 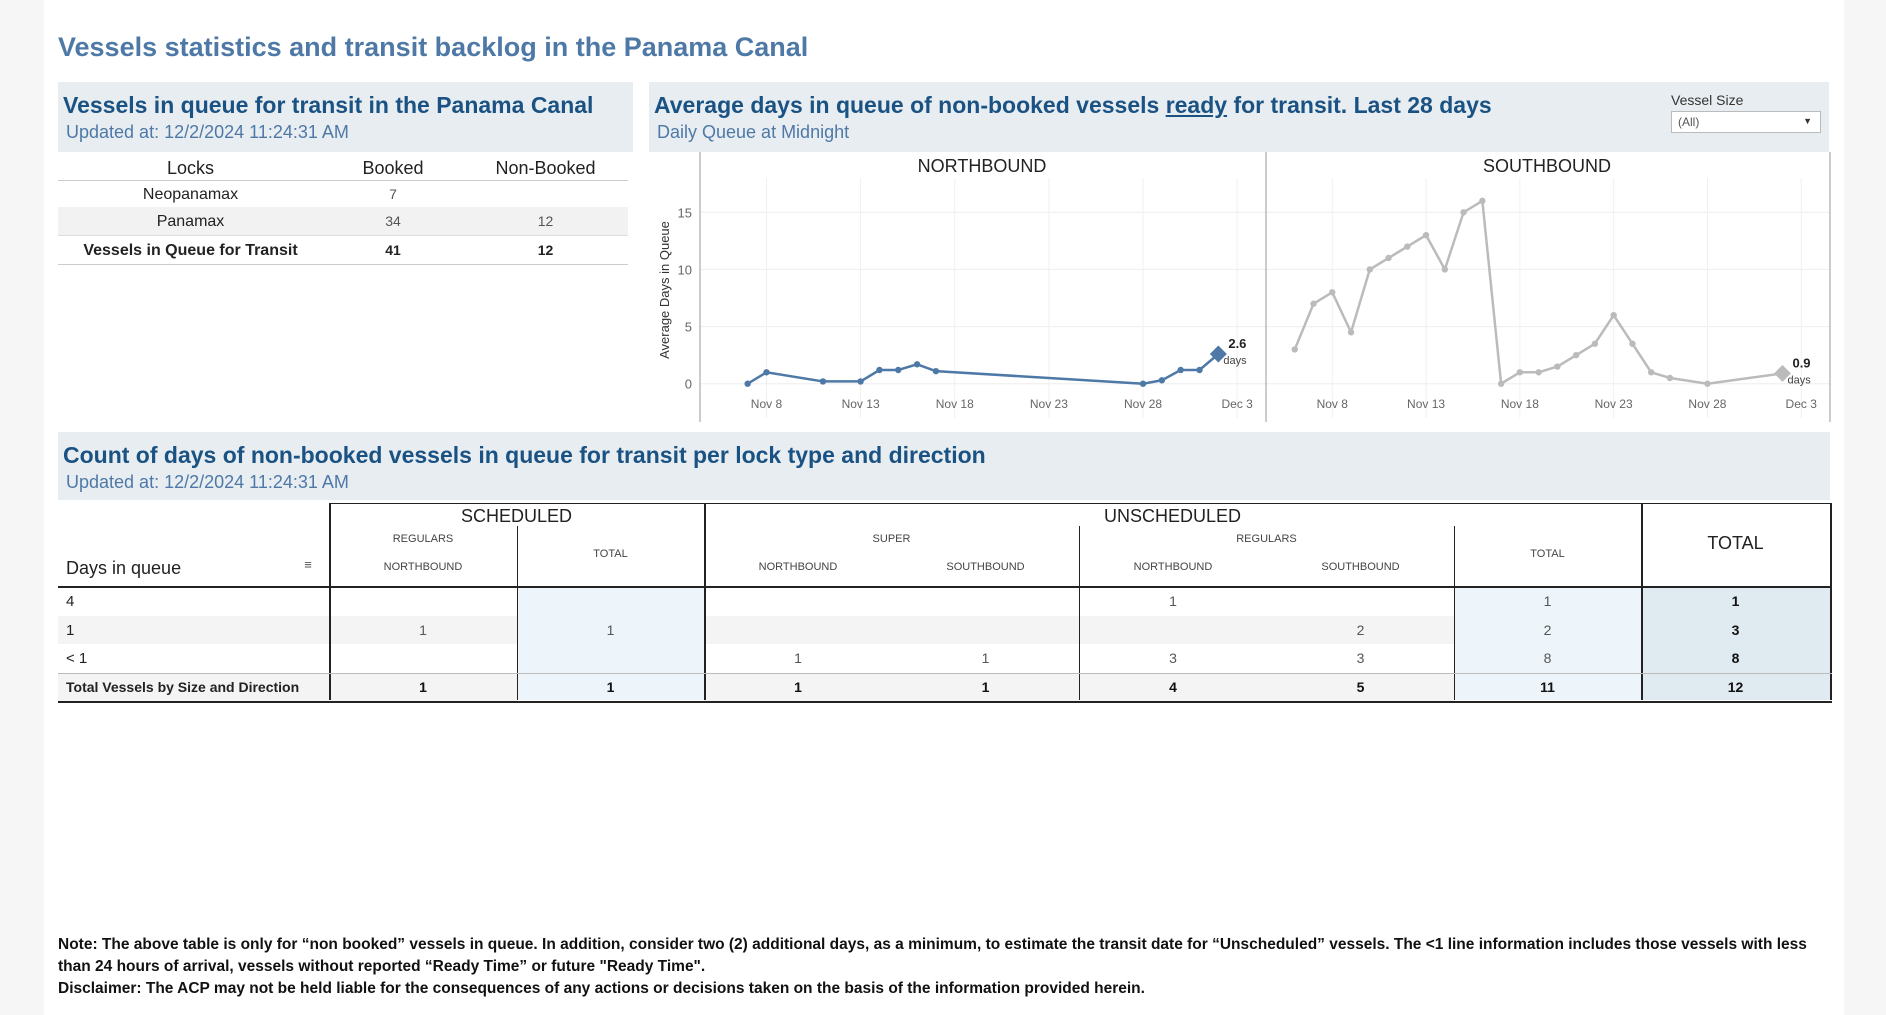 I want to click on header-direction: SOUTHBOUND, so click(x=985, y=567).